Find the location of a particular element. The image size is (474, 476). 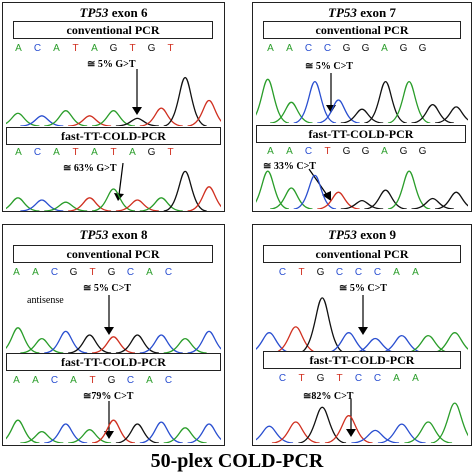

panel-title: TP53 exon 6 is located at coordinates (113, 13).